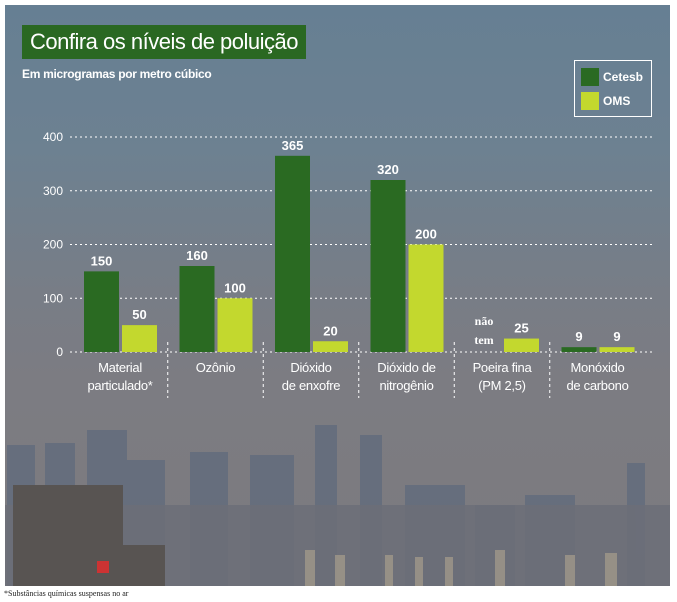  What do you see at coordinates (597, 385) in the screenshot?
I see `x-category-label: de carbono` at bounding box center [597, 385].